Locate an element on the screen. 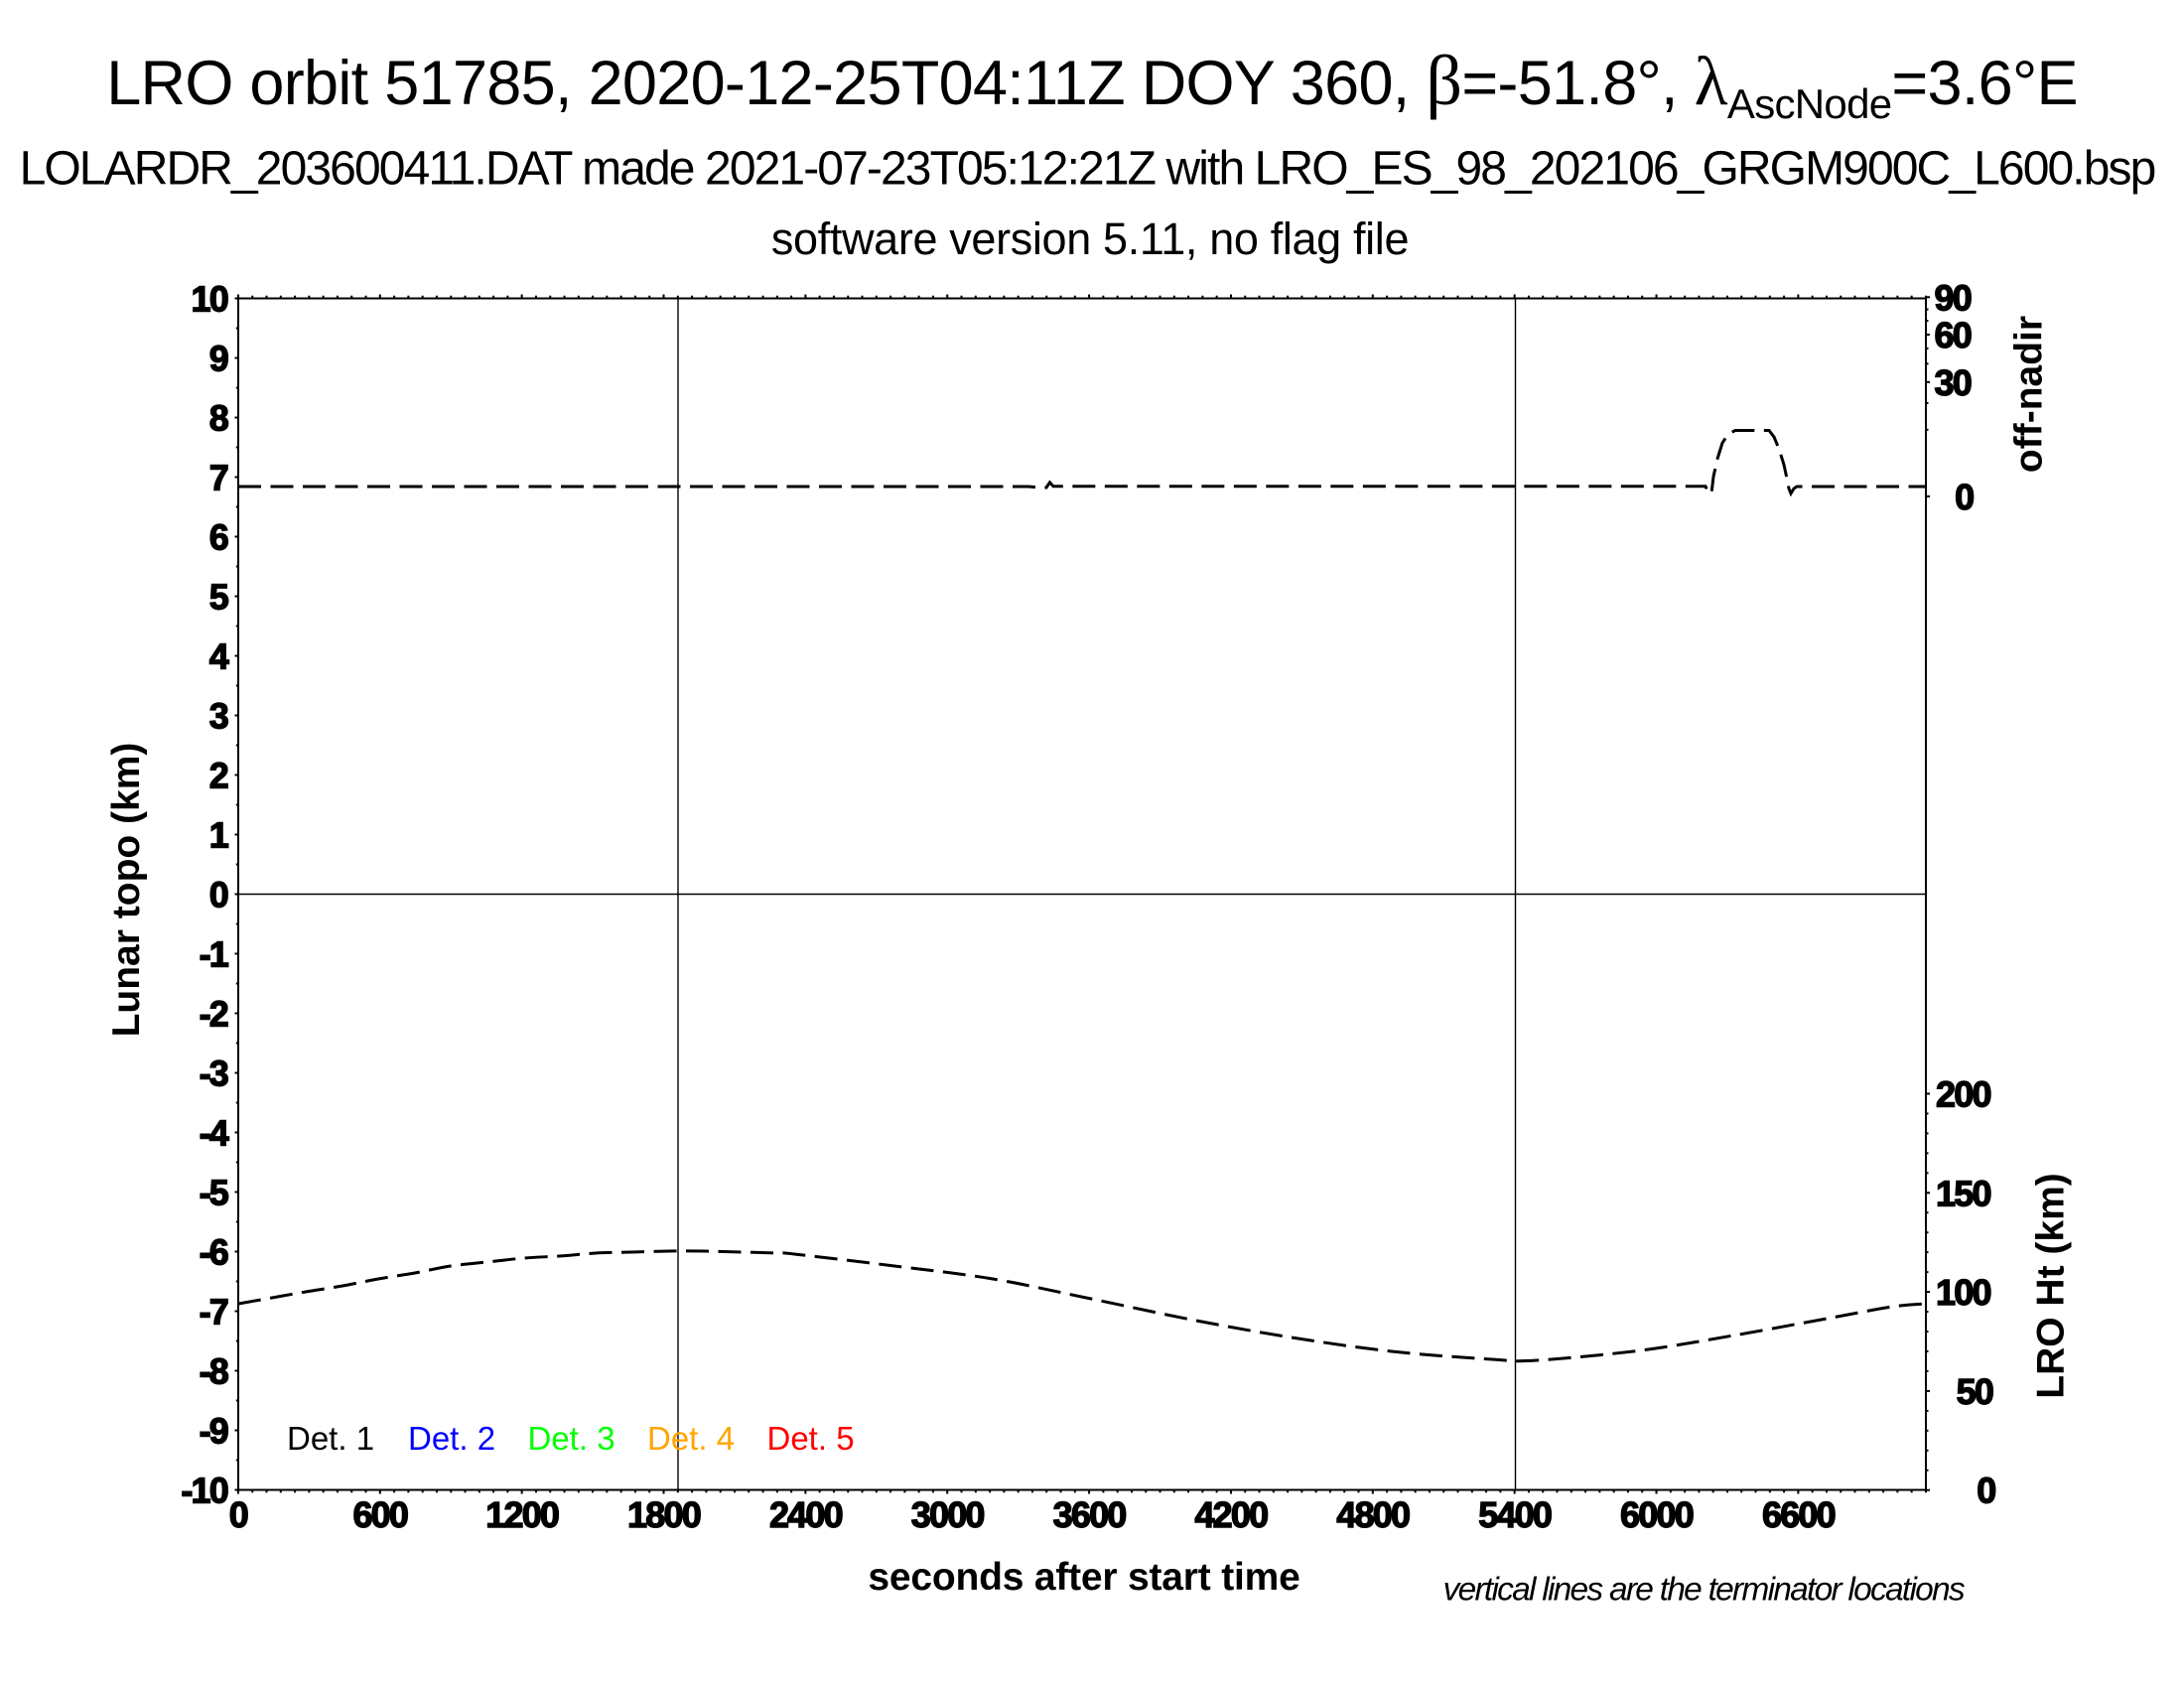 The height and width of the screenshot is (1688, 2184). svg-text: -5 is located at coordinates (214, 1193).